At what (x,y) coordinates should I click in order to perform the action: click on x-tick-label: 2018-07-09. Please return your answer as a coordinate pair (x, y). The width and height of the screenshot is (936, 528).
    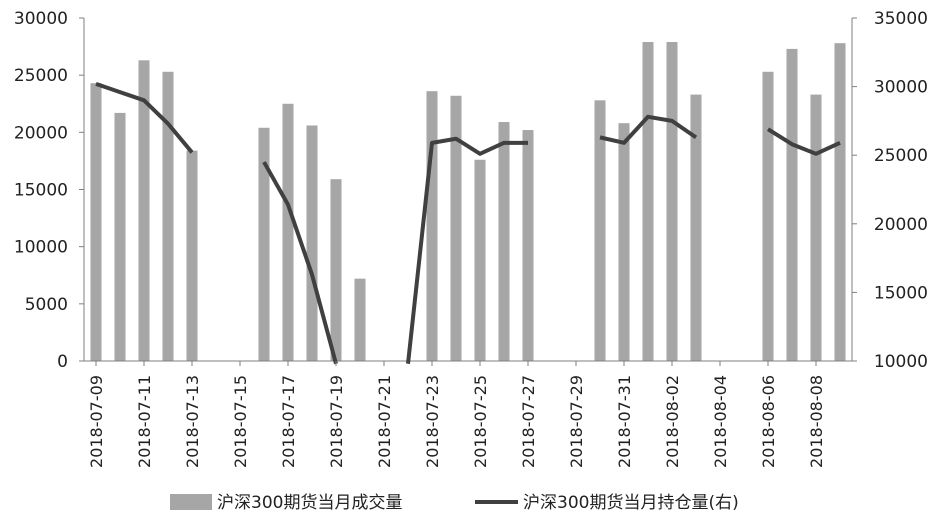
    Looking at the image, I should click on (96, 421).